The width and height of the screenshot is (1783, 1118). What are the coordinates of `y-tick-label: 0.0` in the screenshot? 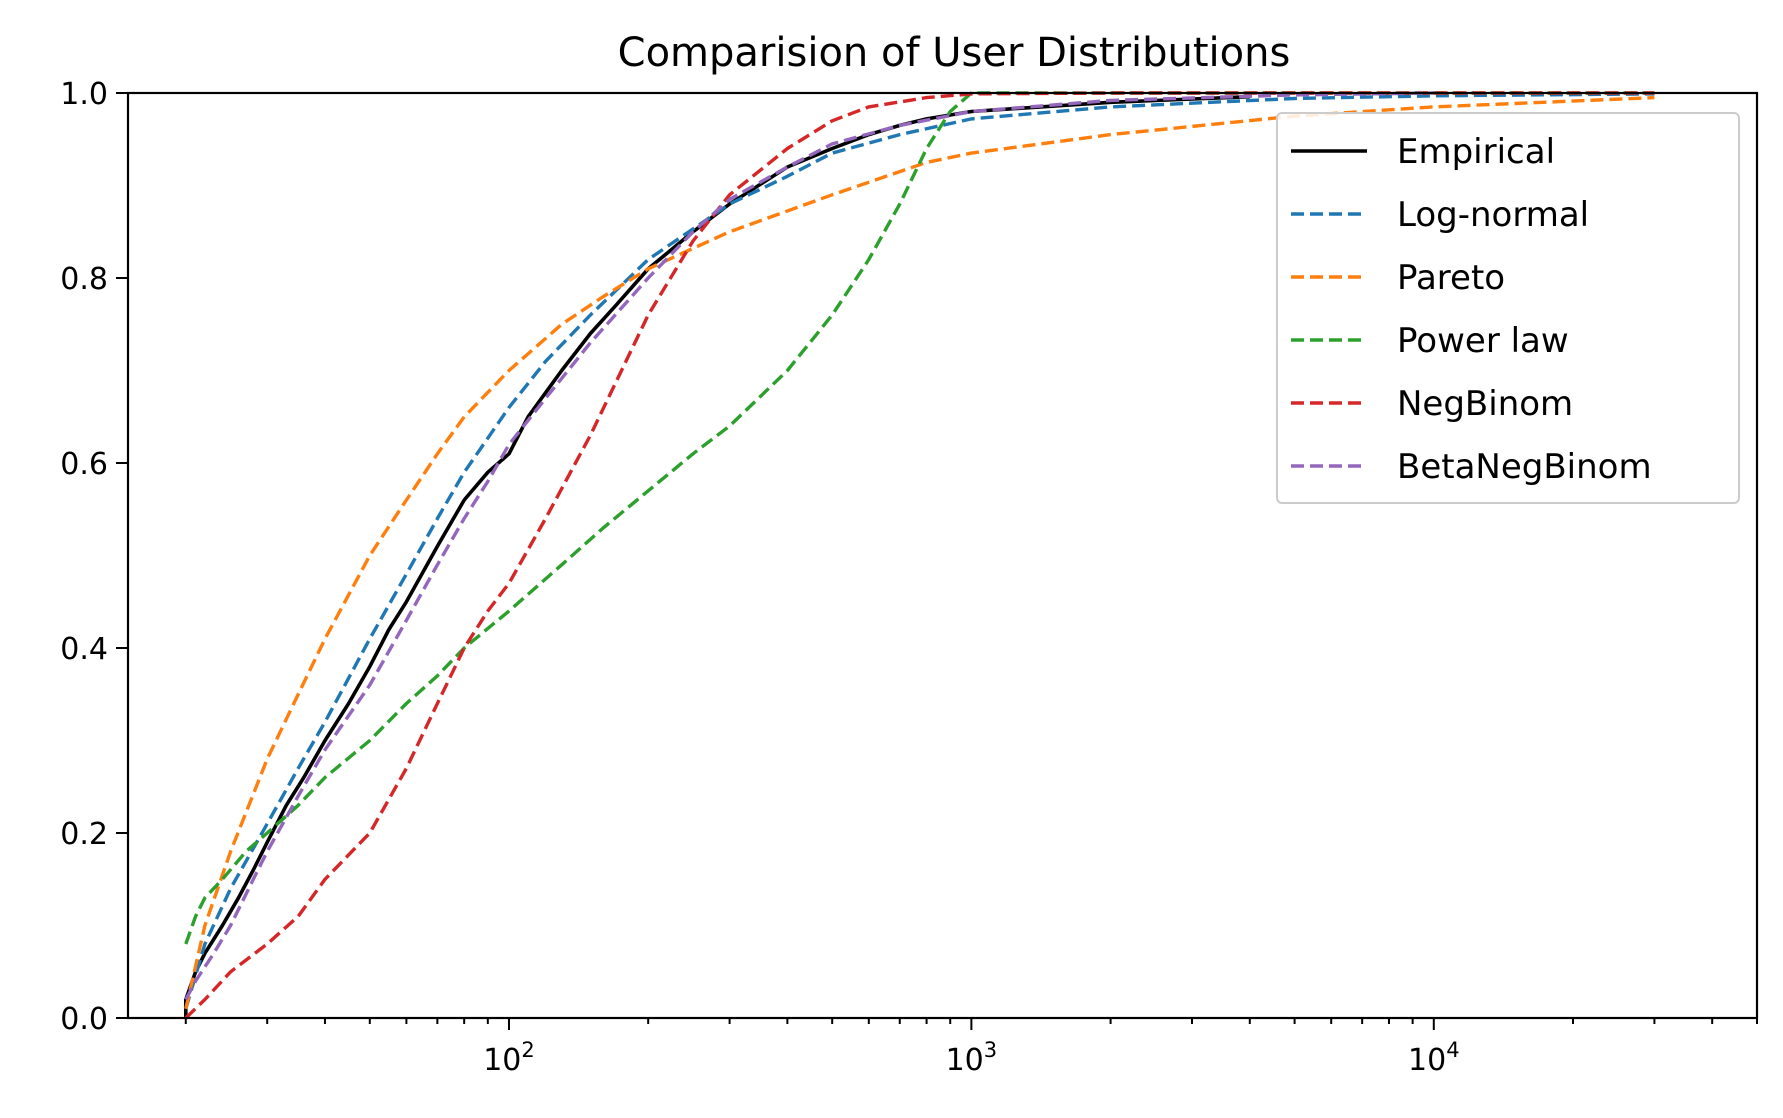 It's located at (84, 1019).